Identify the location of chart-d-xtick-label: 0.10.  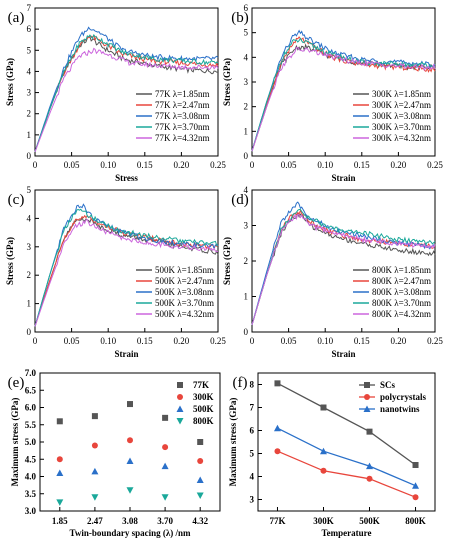
(325, 341).